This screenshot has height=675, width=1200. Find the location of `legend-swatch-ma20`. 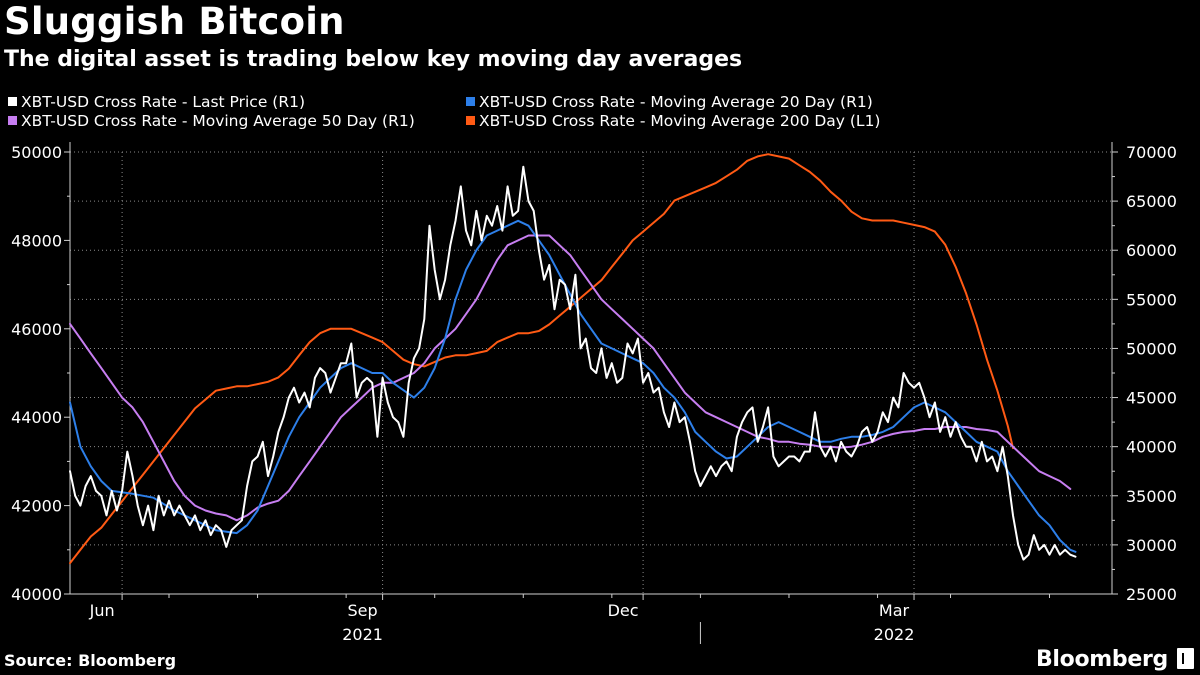

legend-swatch-ma20 is located at coordinates (470, 101).